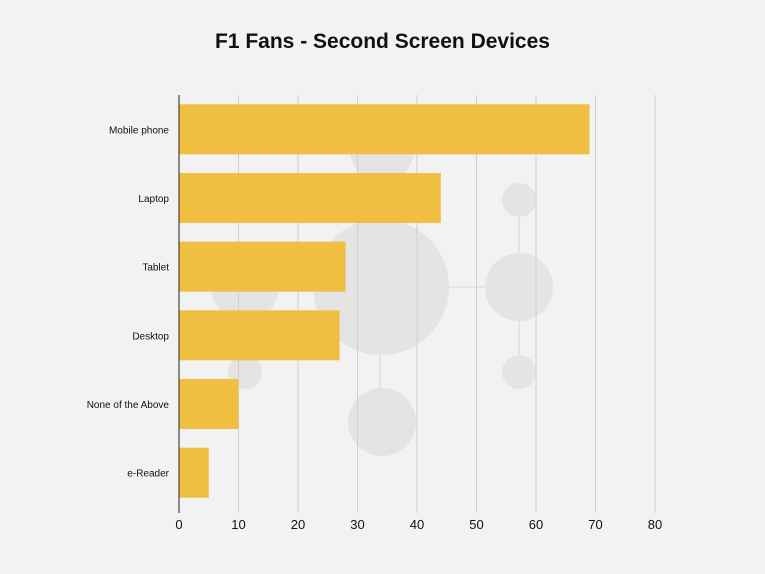 This screenshot has width=765, height=574. Describe the element at coordinates (357, 524) in the screenshot. I see `x-tick-label: 30` at that location.